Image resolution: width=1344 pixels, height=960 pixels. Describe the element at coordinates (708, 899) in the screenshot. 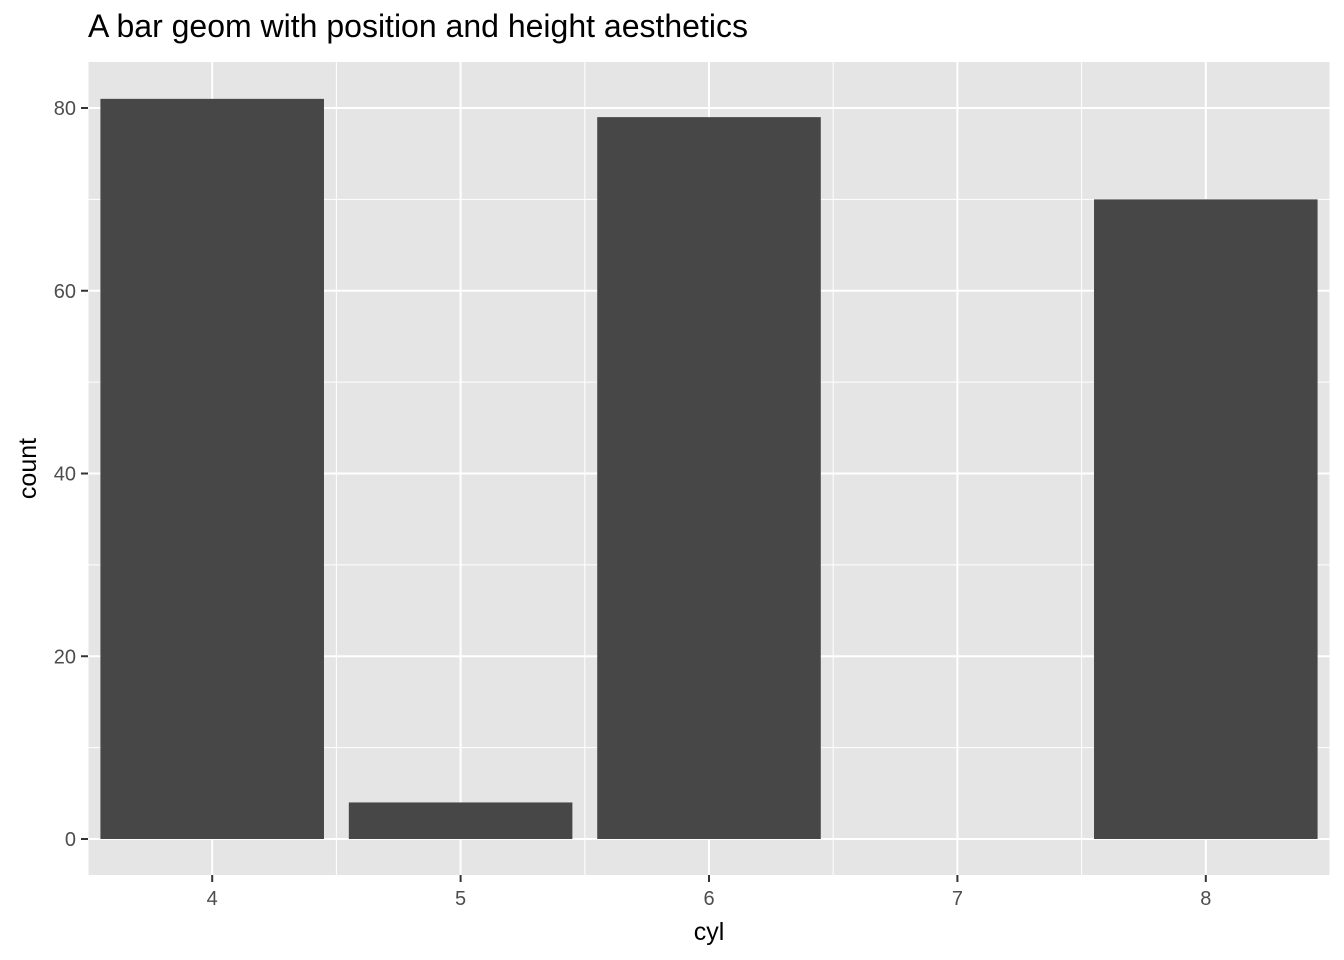

I see `x-tick-label: 6` at that location.